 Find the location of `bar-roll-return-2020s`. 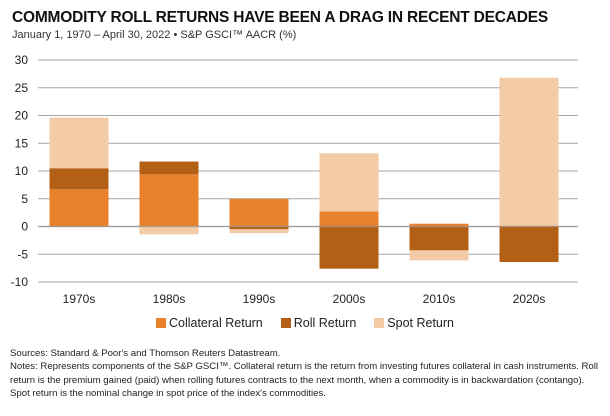

bar-roll-return-2020s is located at coordinates (529, 244).